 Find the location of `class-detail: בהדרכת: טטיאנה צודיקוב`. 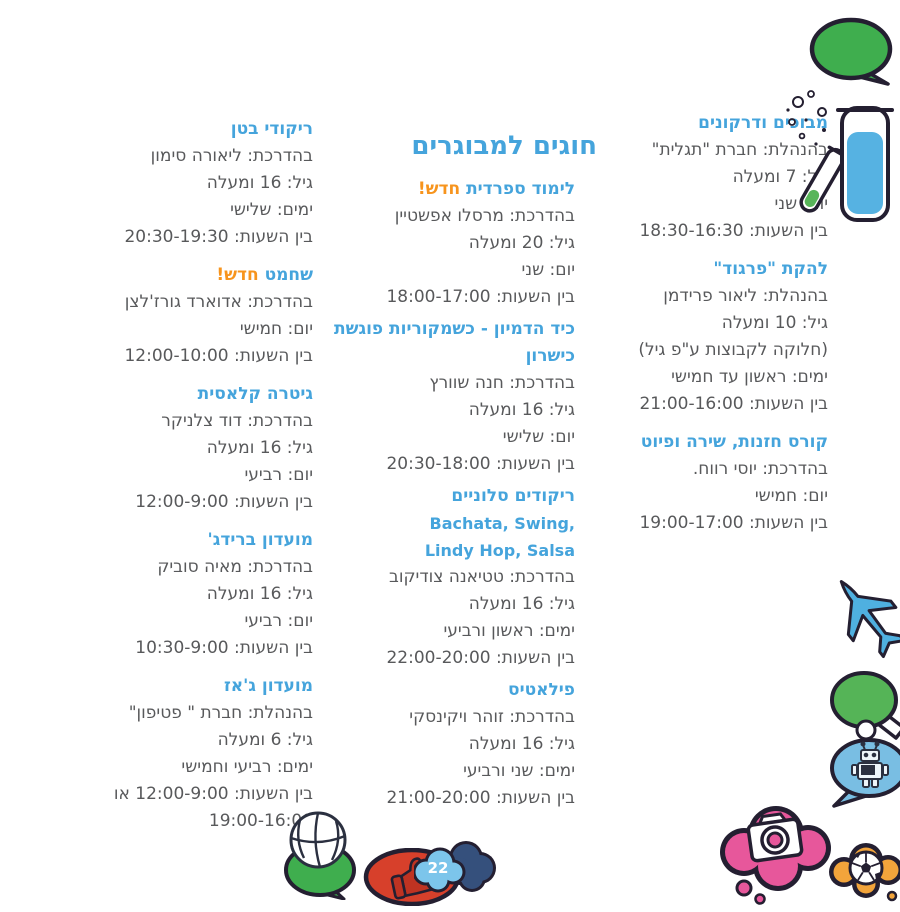

class-detail: בהדרכת: טטיאנה צודיקוב is located at coordinates (482, 577).